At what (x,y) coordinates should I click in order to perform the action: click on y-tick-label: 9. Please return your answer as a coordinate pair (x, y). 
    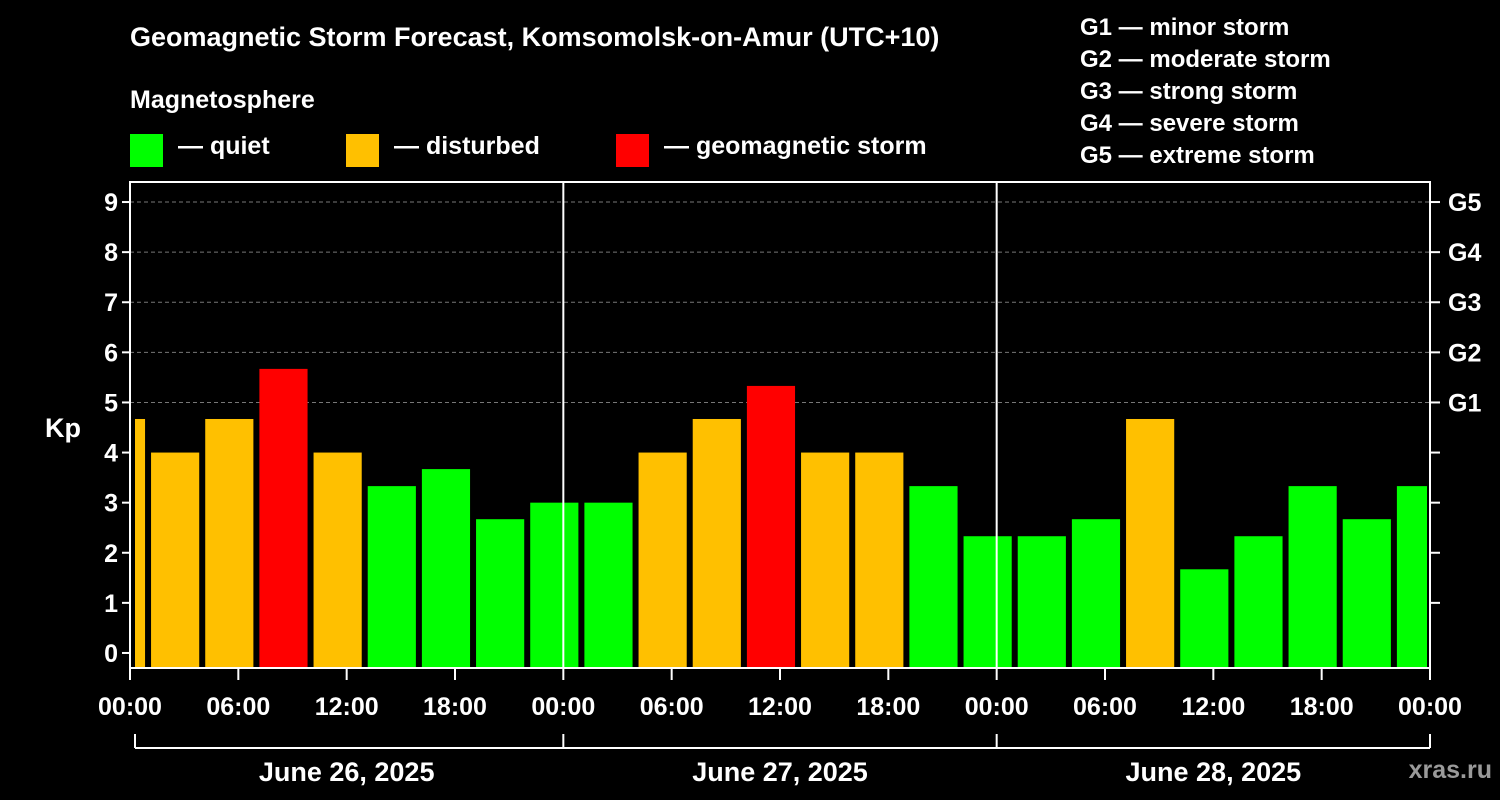
    Looking at the image, I should click on (111, 203).